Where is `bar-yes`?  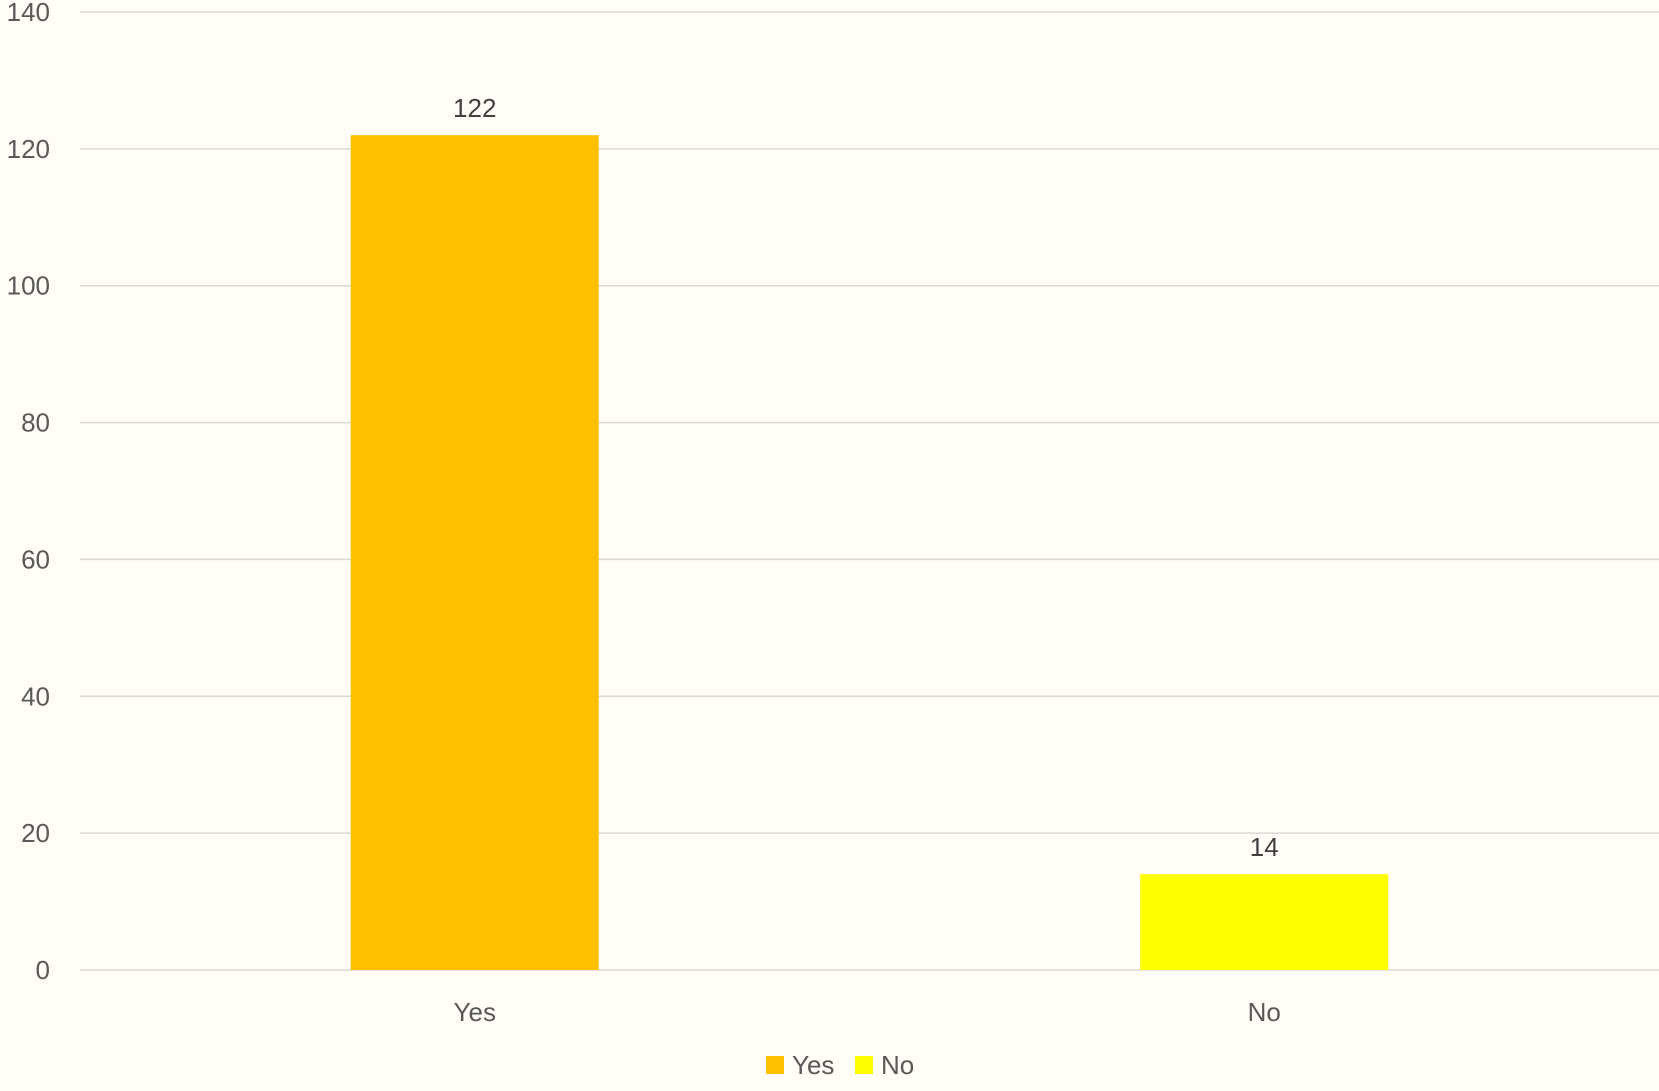 bar-yes is located at coordinates (474, 552).